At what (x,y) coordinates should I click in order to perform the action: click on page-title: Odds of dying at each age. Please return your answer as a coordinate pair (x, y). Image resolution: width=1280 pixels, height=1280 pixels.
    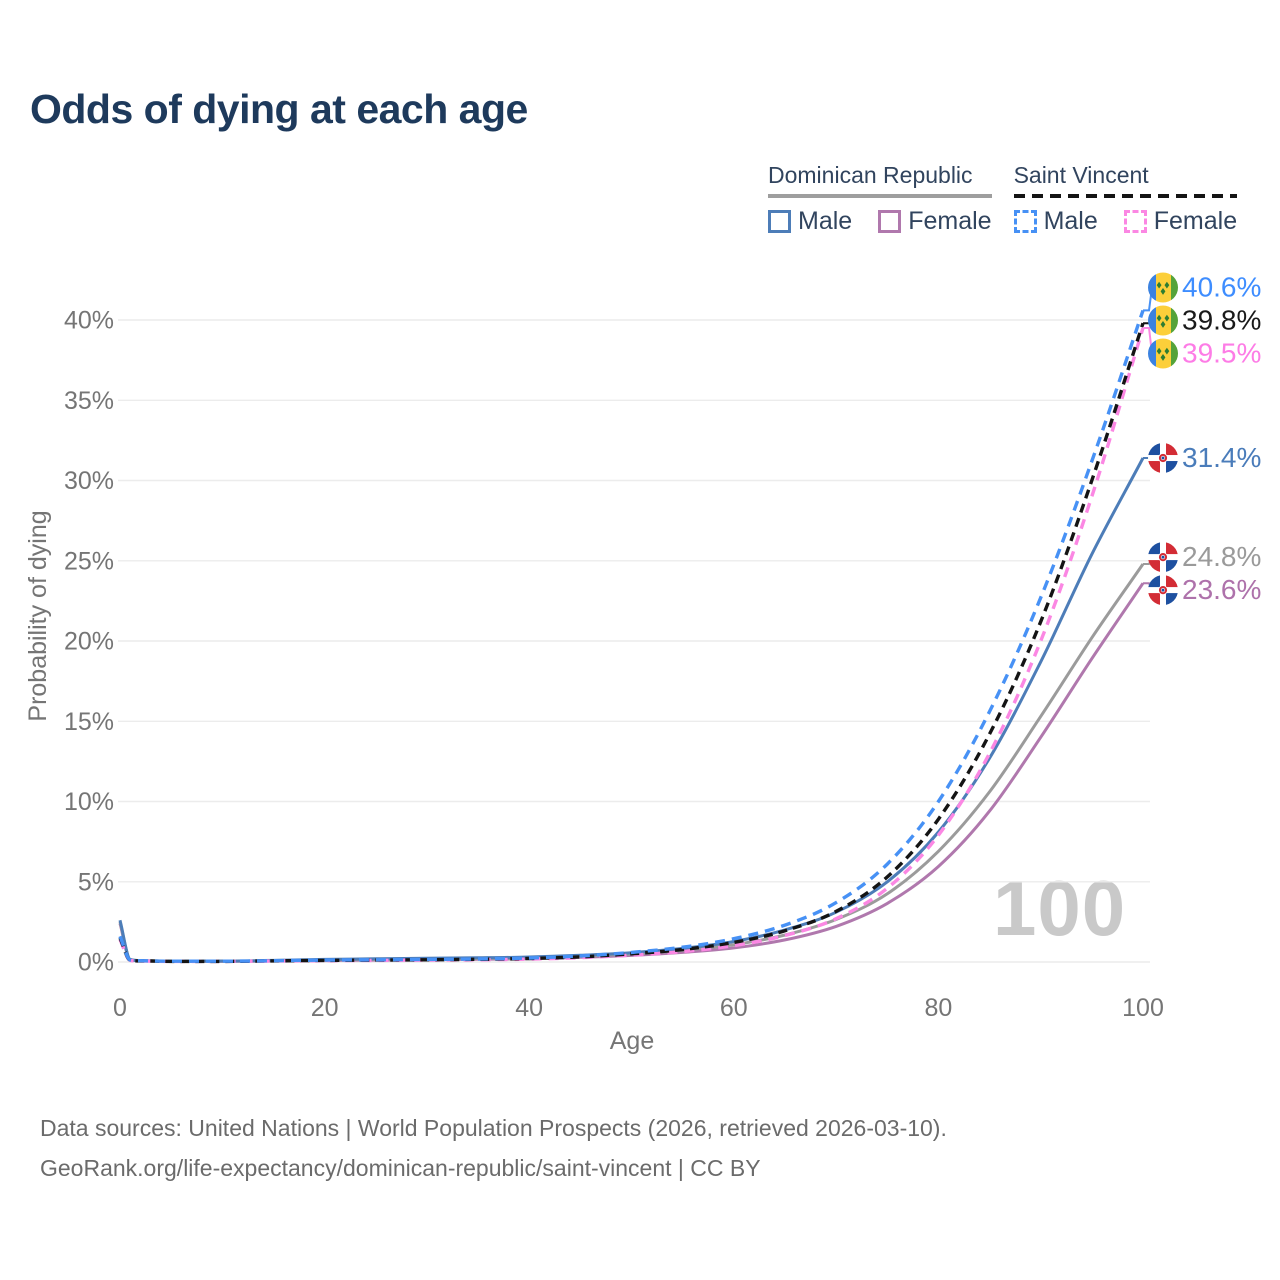
    Looking at the image, I should click on (279, 109).